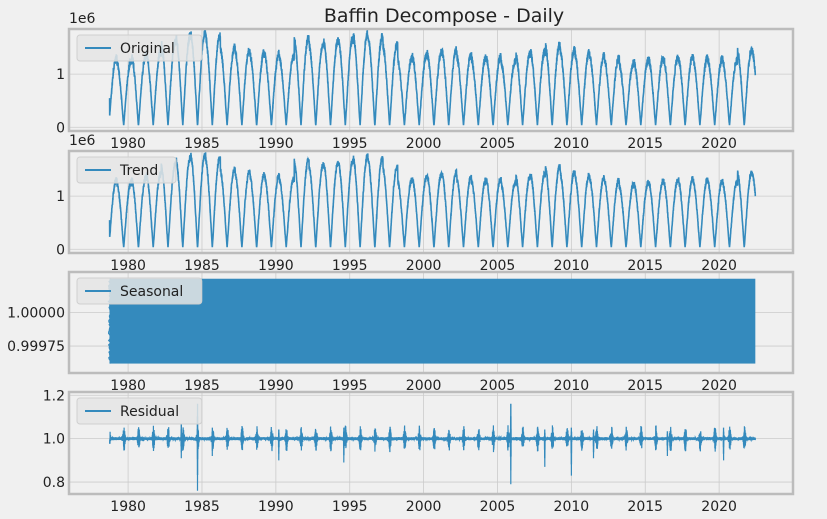 Image resolution: width=827 pixels, height=519 pixels. I want to click on y-tick-label: 1.00000, so click(36, 313).